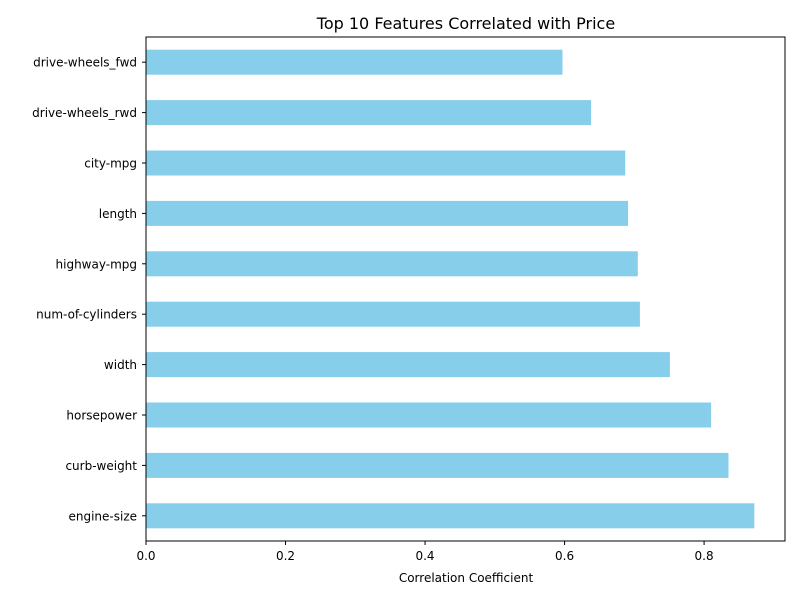 This screenshot has height=600, width=800. What do you see at coordinates (101, 466) in the screenshot?
I see `y-tick-label: curb-weight` at bounding box center [101, 466].